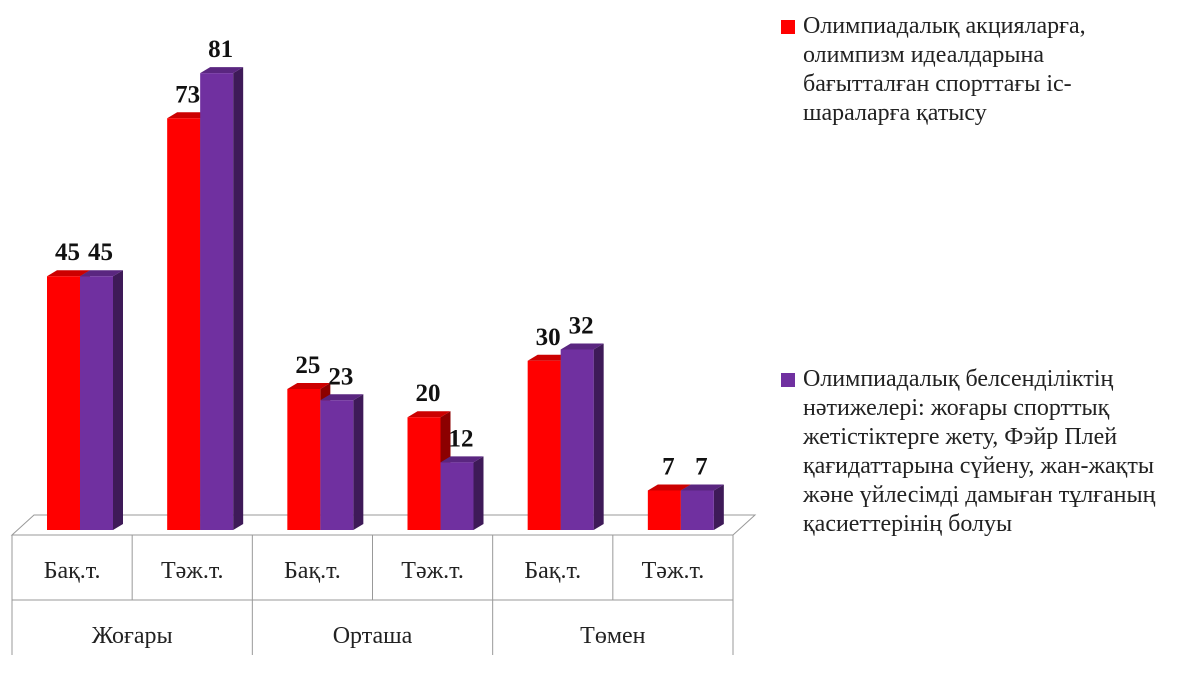 The height and width of the screenshot is (693, 1184). What do you see at coordinates (340, 376) in the screenshot?
I see `data-label: 23` at bounding box center [340, 376].